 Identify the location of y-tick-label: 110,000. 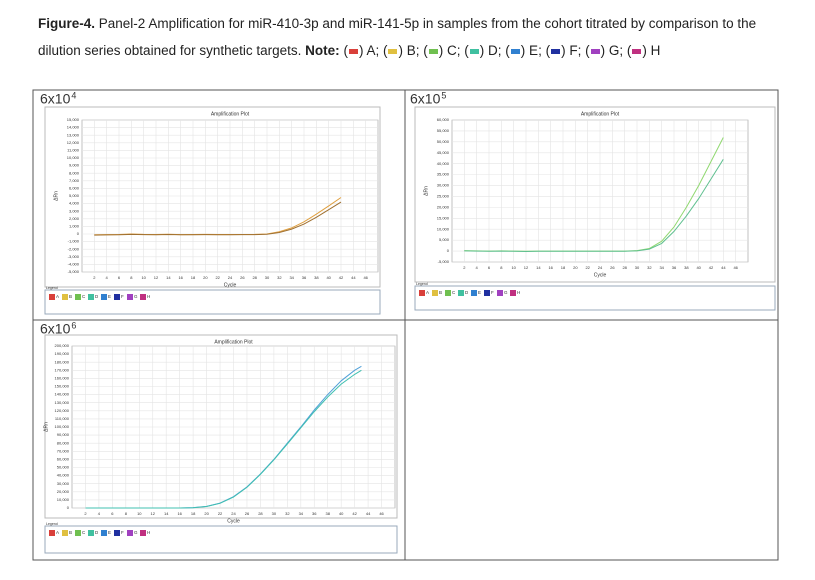
(62, 418).